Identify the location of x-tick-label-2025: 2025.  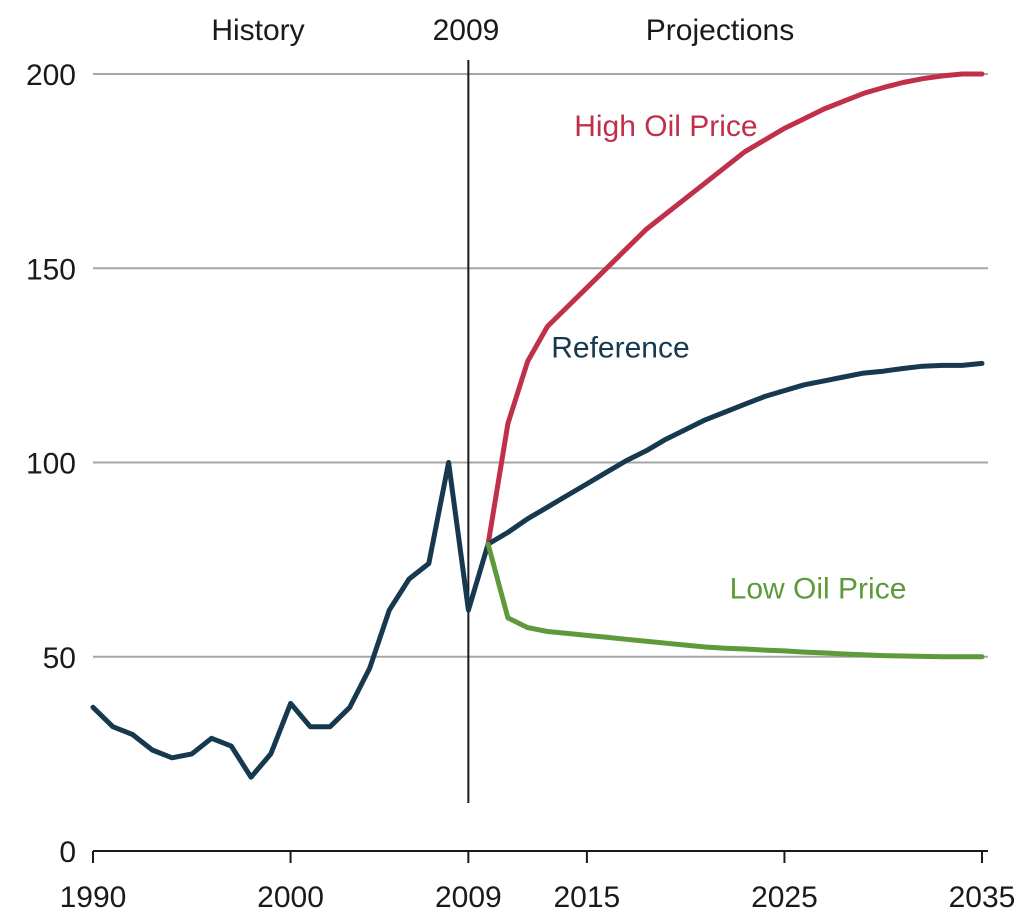
(784, 897).